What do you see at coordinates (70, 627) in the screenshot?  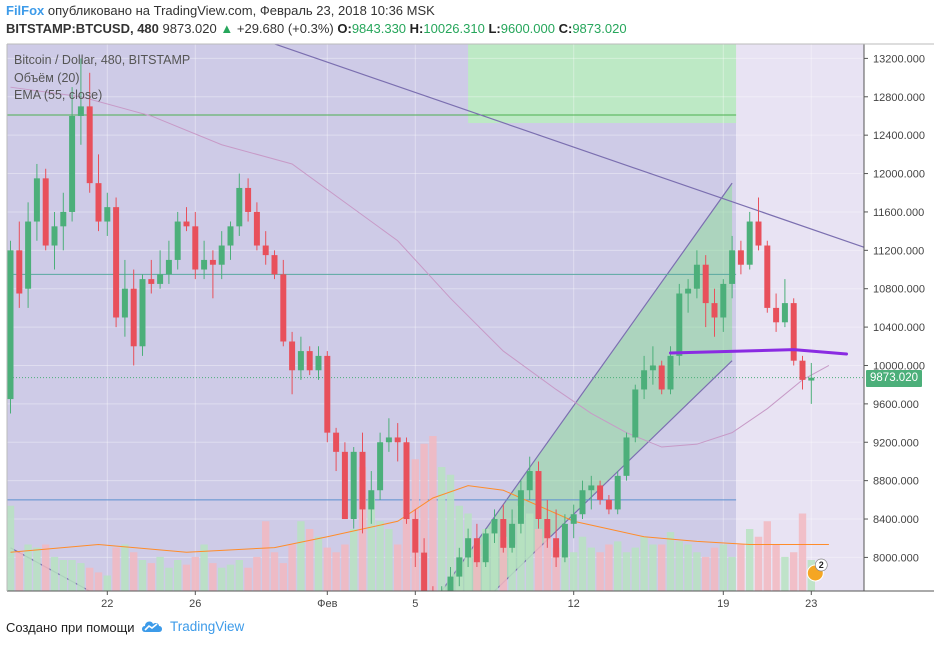 I see `made-with-text: Создано при помощи` at bounding box center [70, 627].